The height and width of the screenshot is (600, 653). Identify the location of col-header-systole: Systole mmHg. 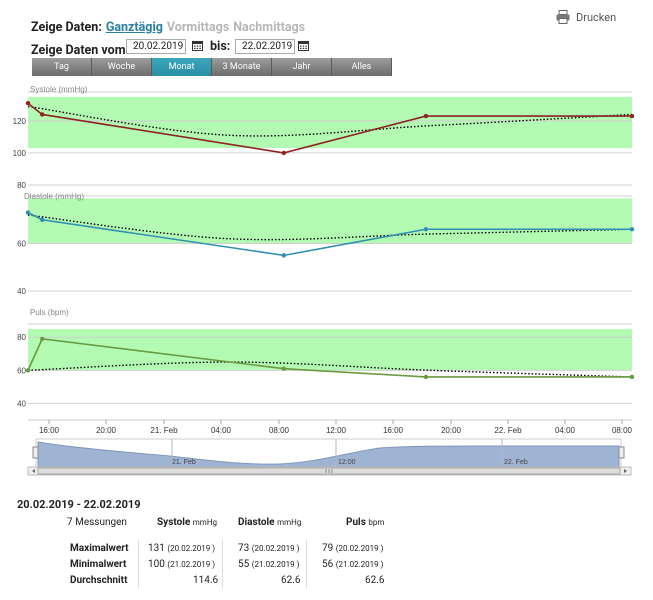
(187, 522).